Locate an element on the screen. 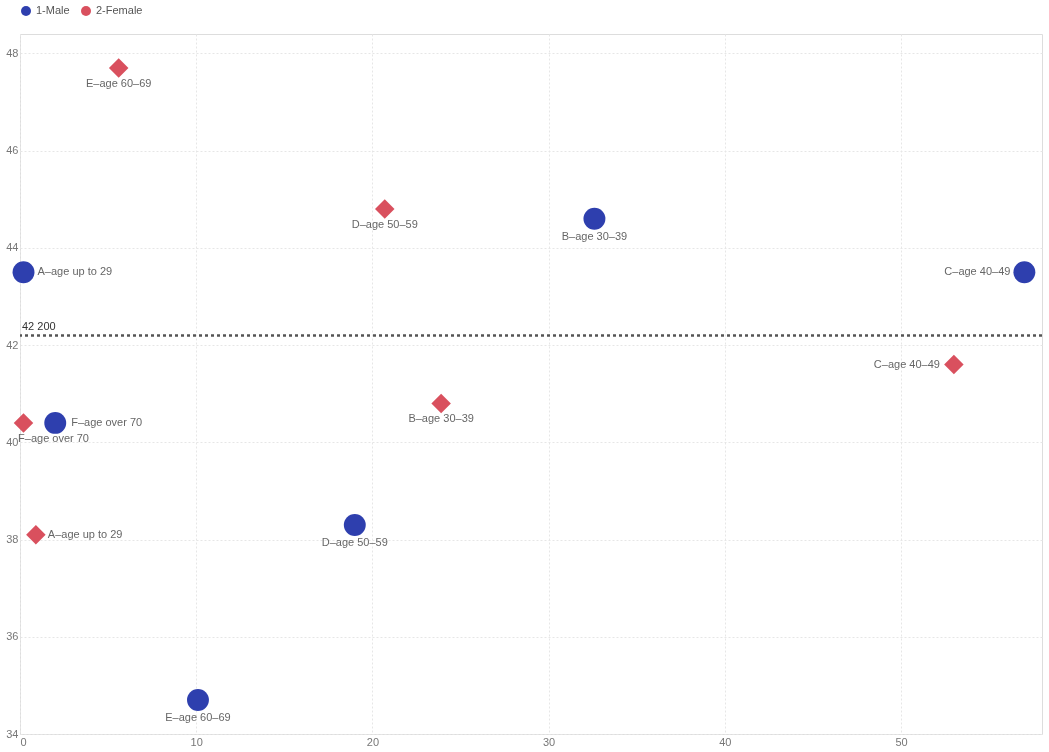  y-tick-label: 44 is located at coordinates (12, 247).